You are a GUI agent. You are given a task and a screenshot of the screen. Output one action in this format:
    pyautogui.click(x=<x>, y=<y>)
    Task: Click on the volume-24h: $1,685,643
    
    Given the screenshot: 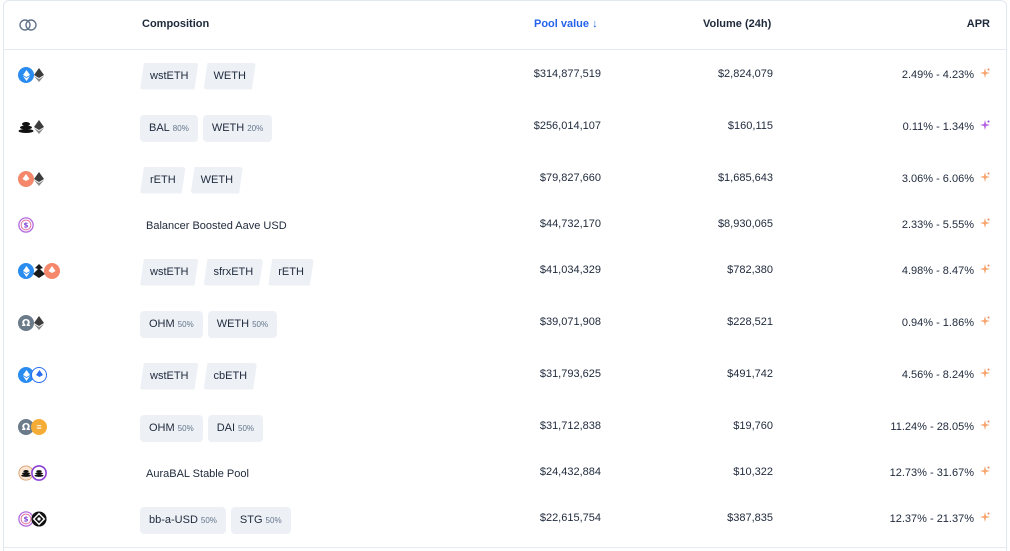 What is the action you would take?
    pyautogui.click(x=745, y=178)
    